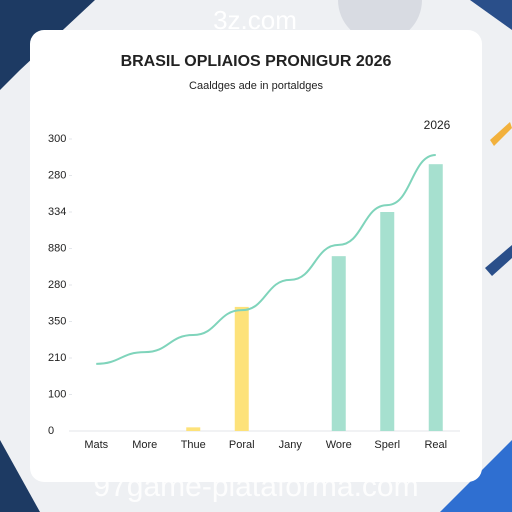 The height and width of the screenshot is (512, 512). Describe the element at coordinates (387, 445) in the screenshot. I see `x-tick-label: Sperl` at that location.